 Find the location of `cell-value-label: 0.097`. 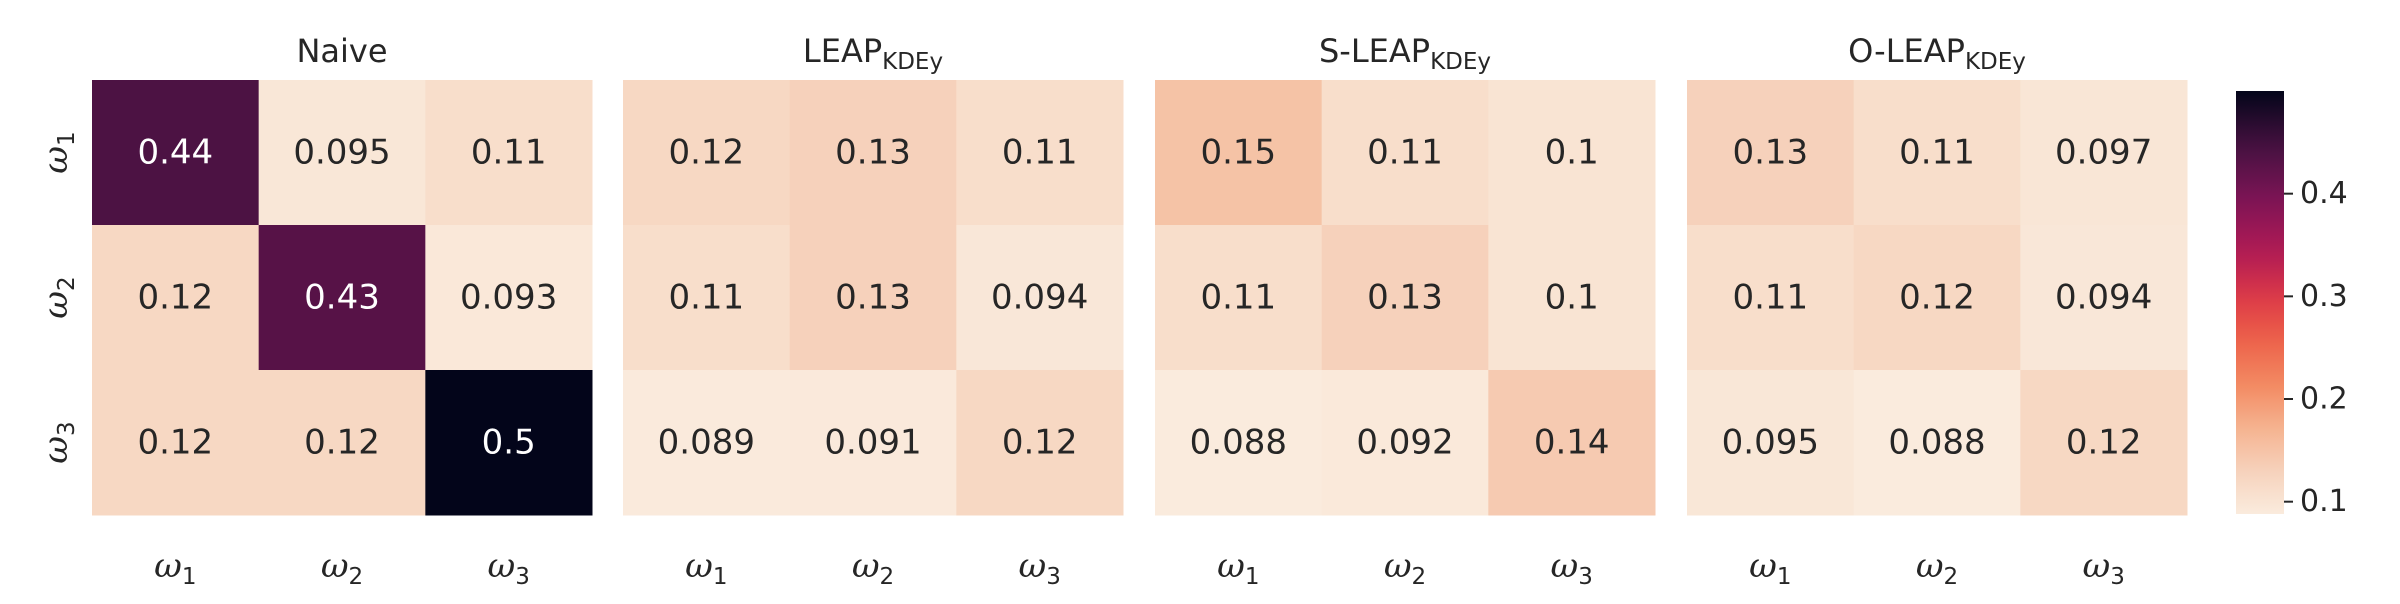

cell-value-label: 0.097 is located at coordinates (2103, 153).